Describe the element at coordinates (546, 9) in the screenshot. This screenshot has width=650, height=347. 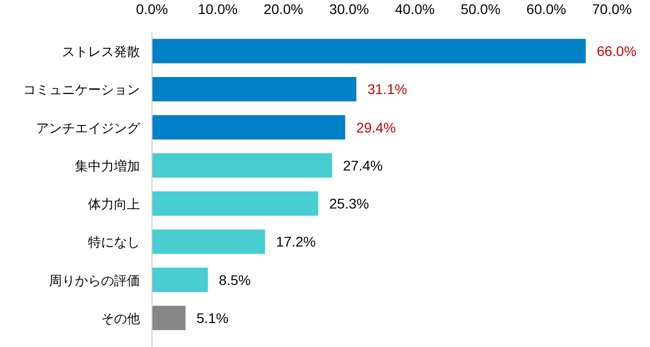
I see `x-tick-label: 60.0%` at that location.